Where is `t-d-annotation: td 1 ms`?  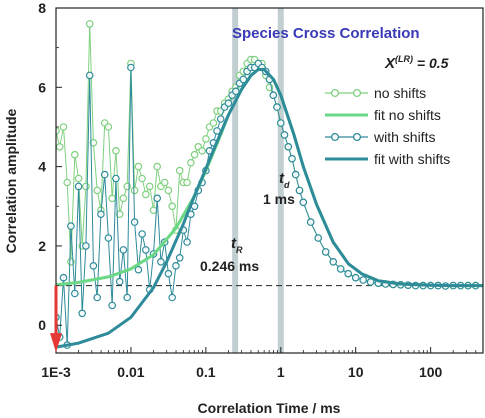
t-d-annotation: td 1 ms is located at coordinates (279, 188).